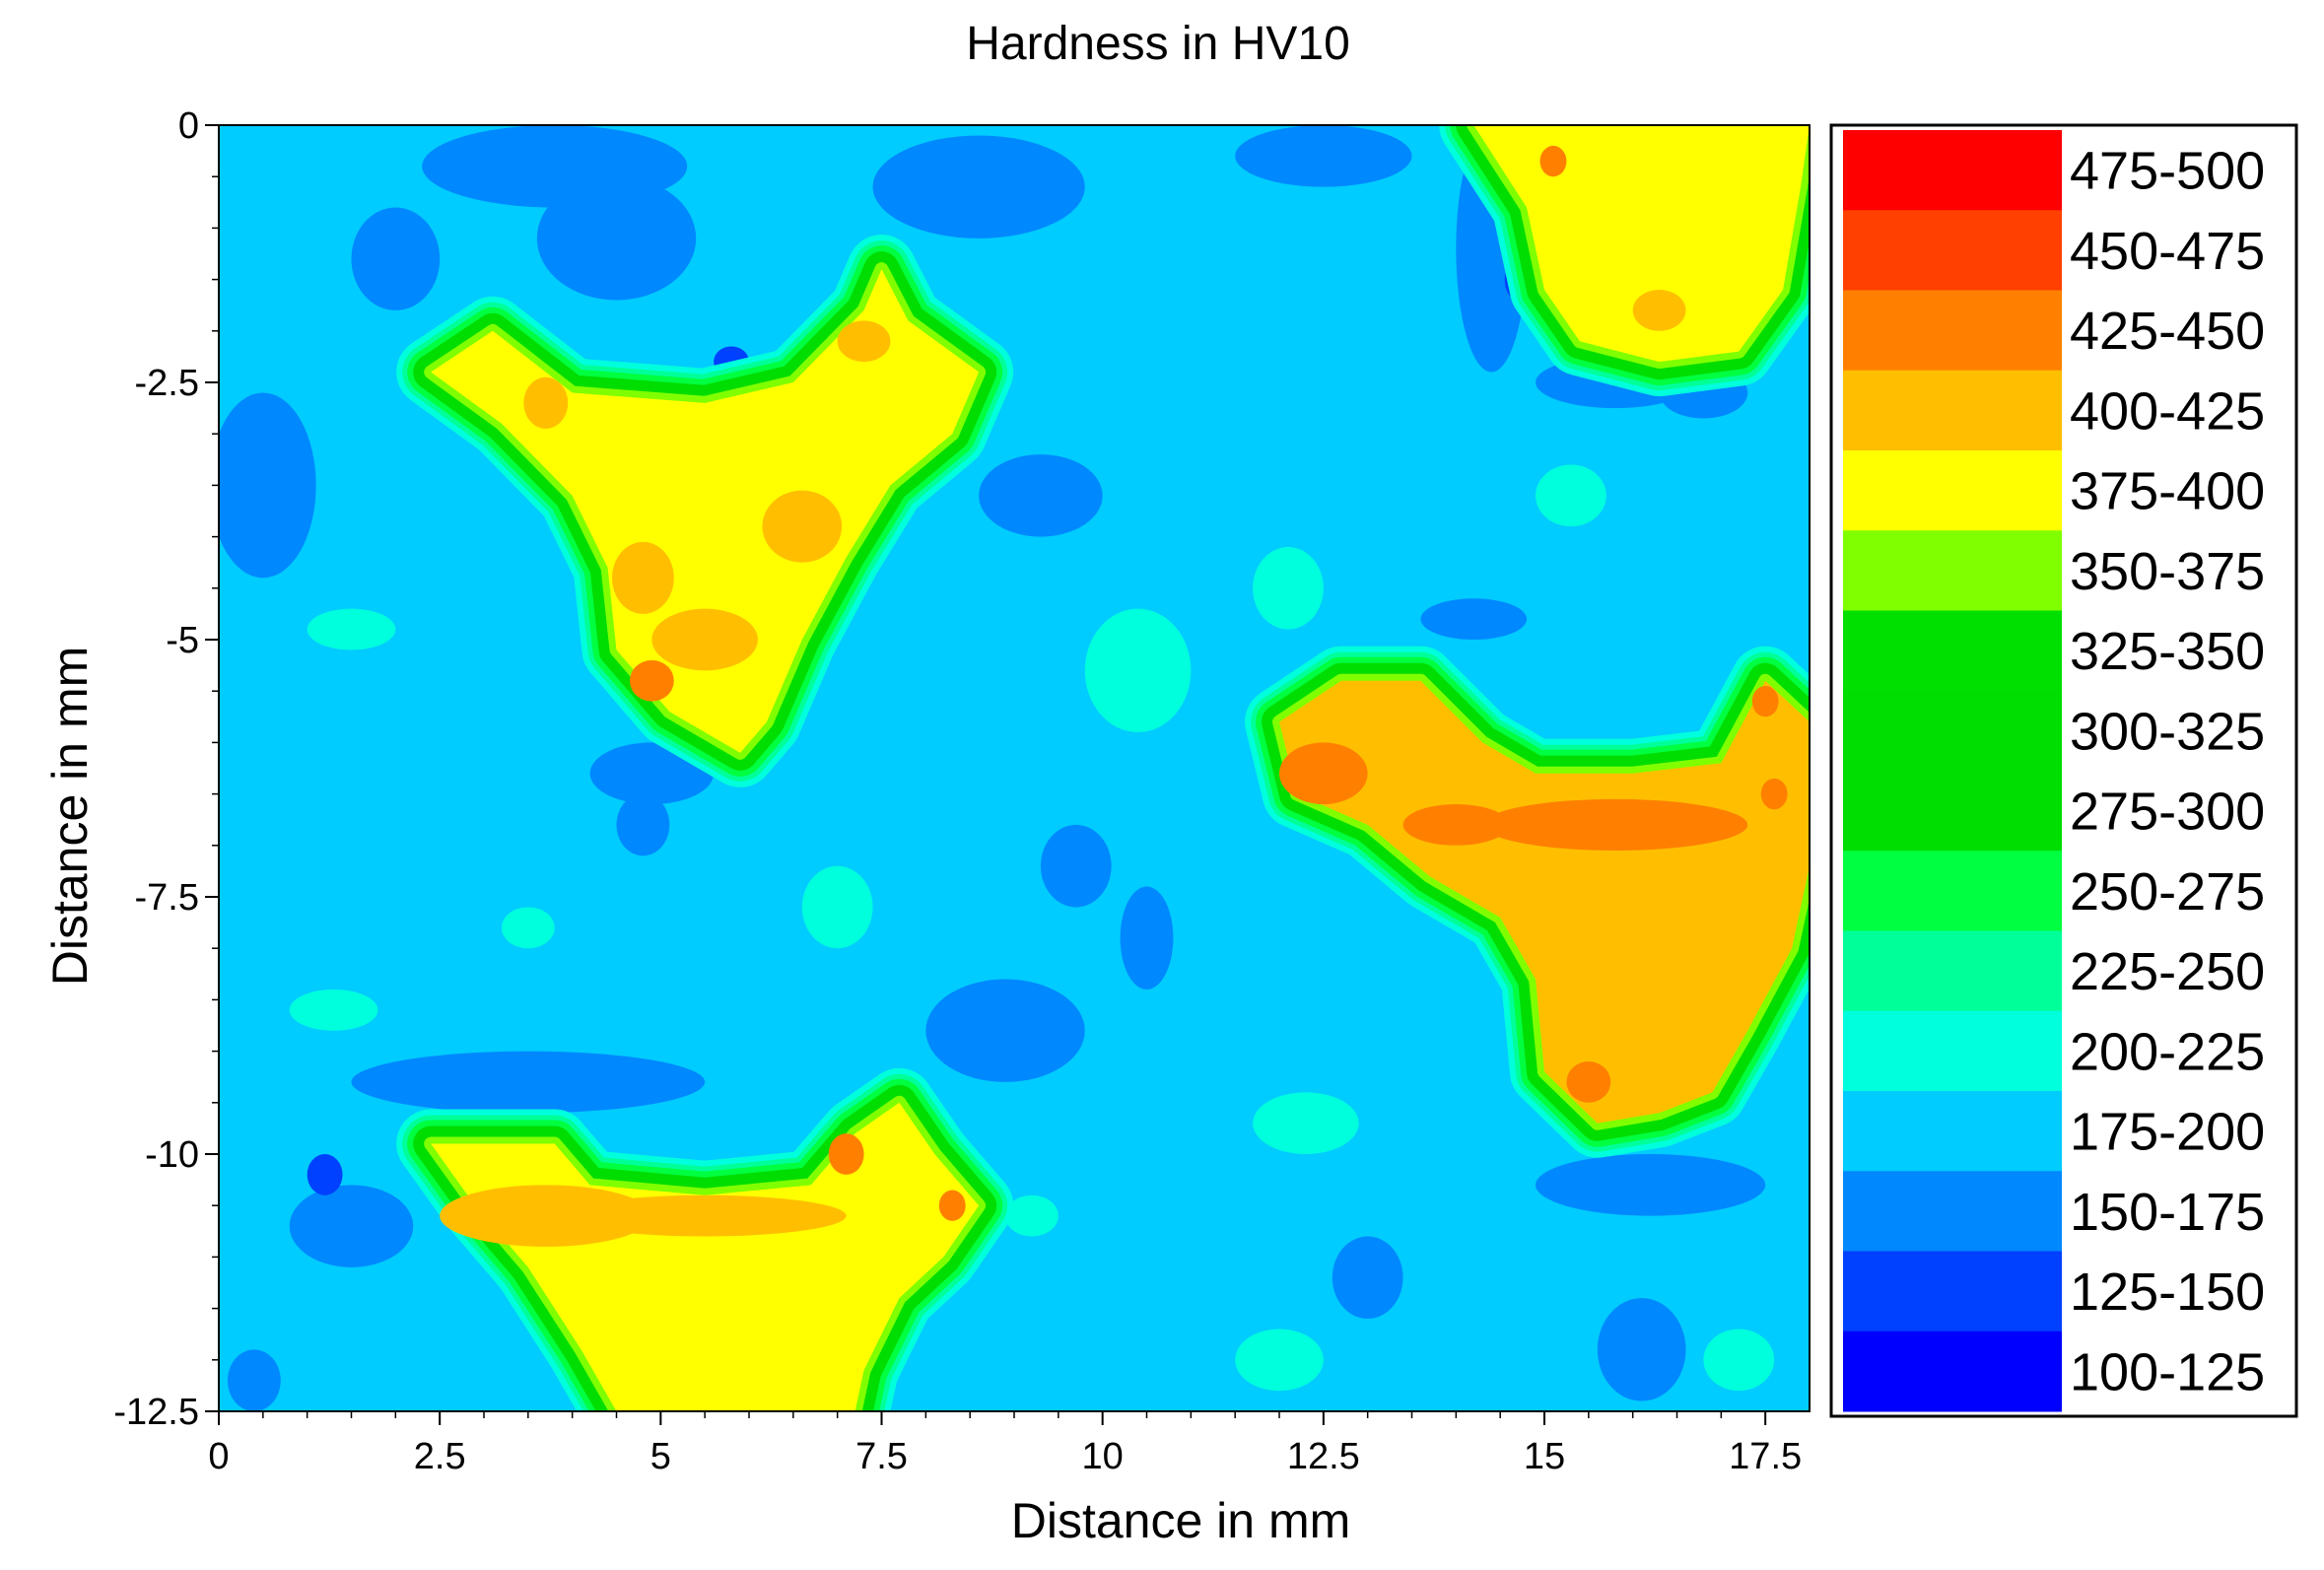  What do you see at coordinates (2168, 1372) in the screenshot?
I see `legend-label-100-125: 100-125` at bounding box center [2168, 1372].